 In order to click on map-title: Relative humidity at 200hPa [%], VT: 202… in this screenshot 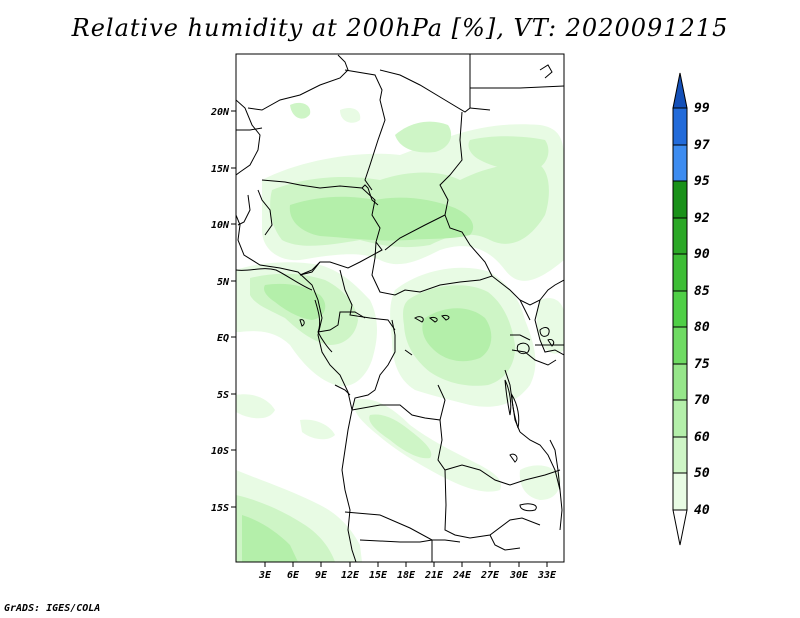, I will do `click(400, 28)`.